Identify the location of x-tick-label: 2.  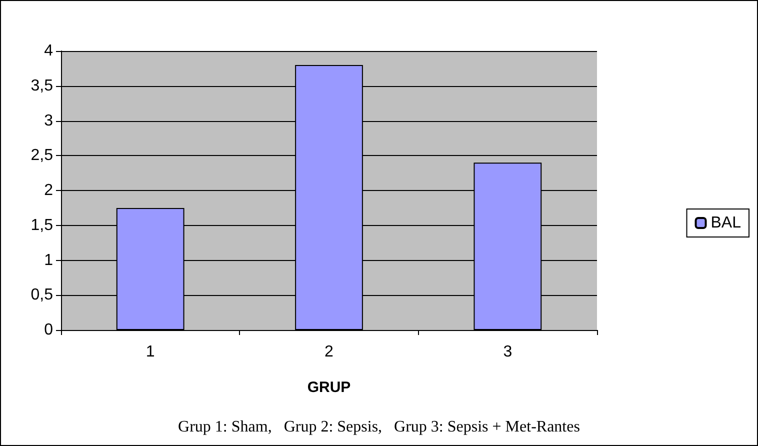
(329, 352).